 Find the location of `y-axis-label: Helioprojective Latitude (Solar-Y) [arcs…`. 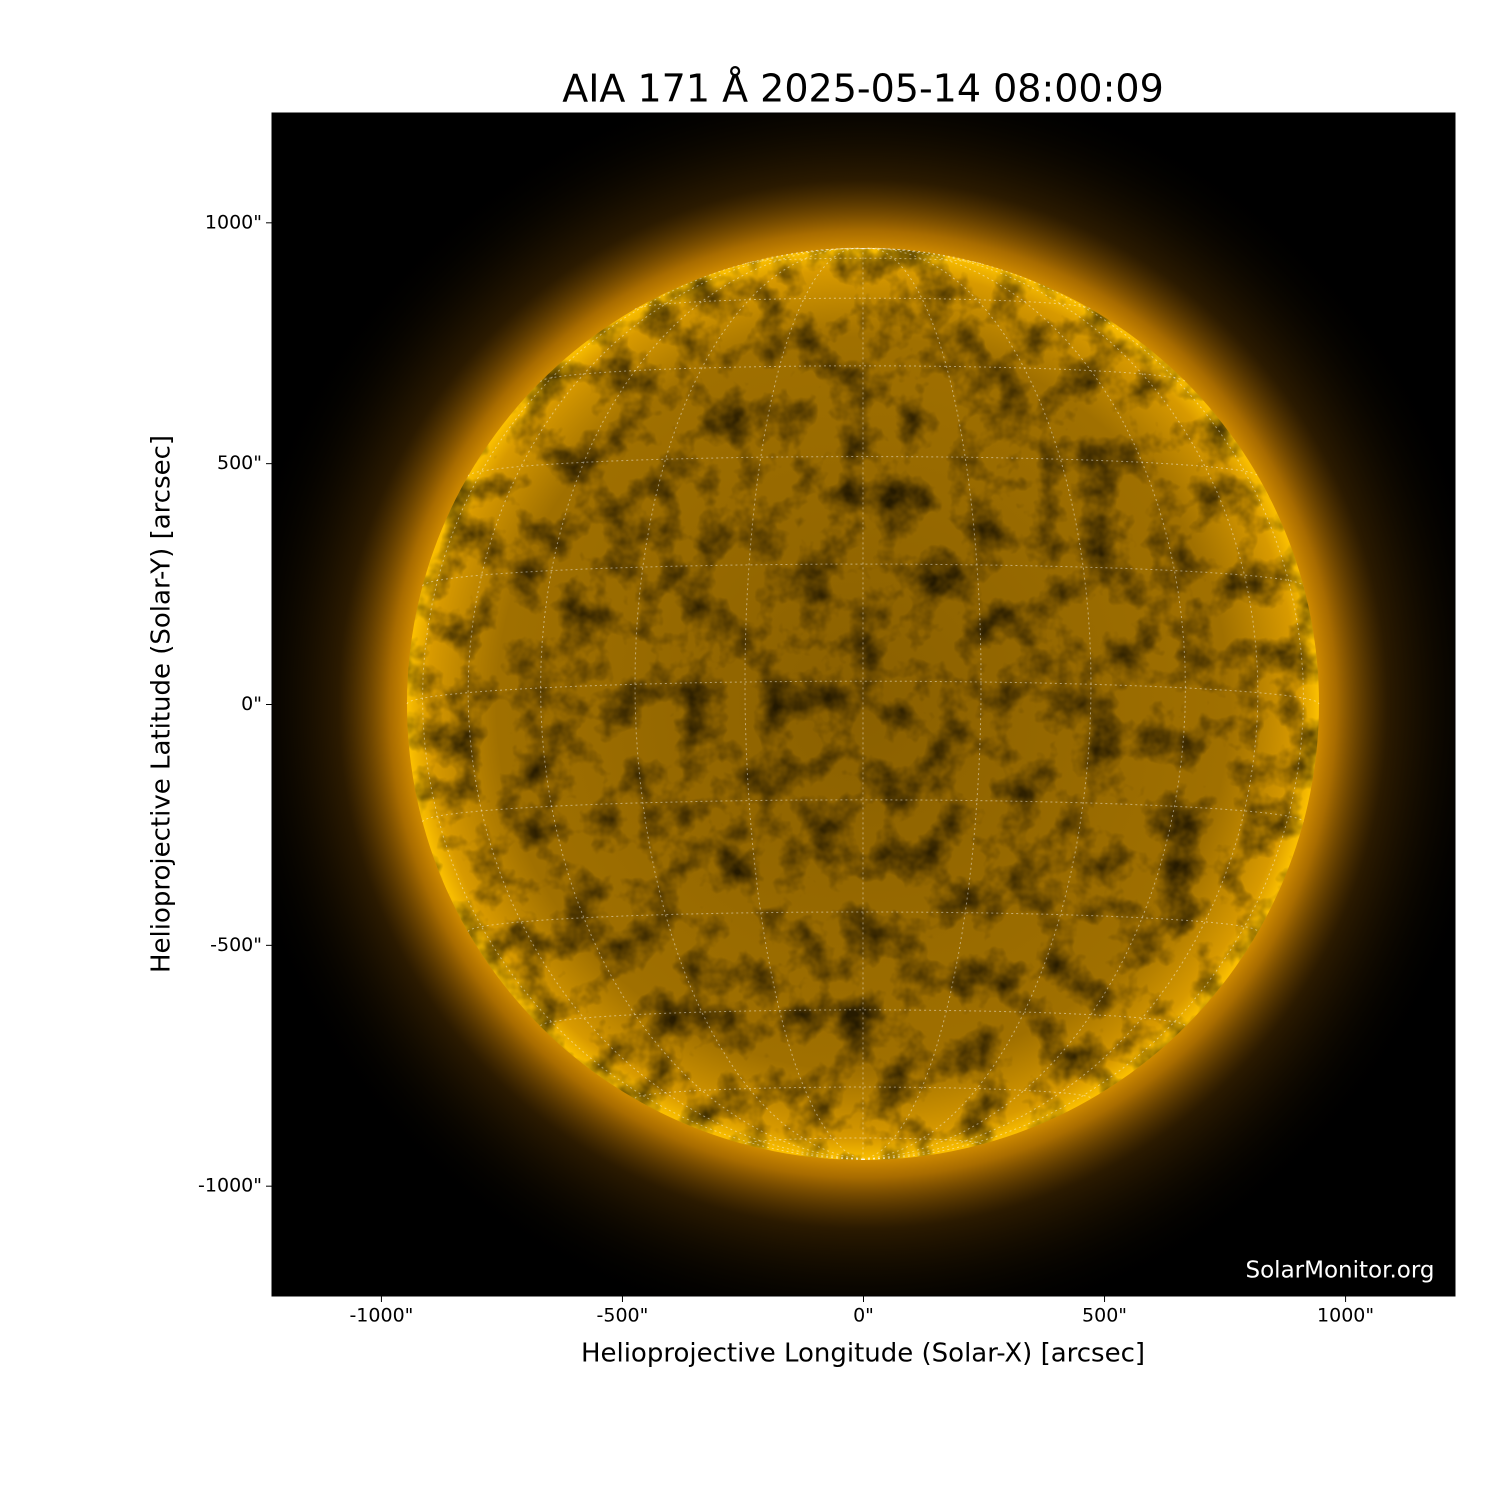

y-axis-label: Helioprojective Latitude (Solar-Y) [arcs… is located at coordinates (162, 704).